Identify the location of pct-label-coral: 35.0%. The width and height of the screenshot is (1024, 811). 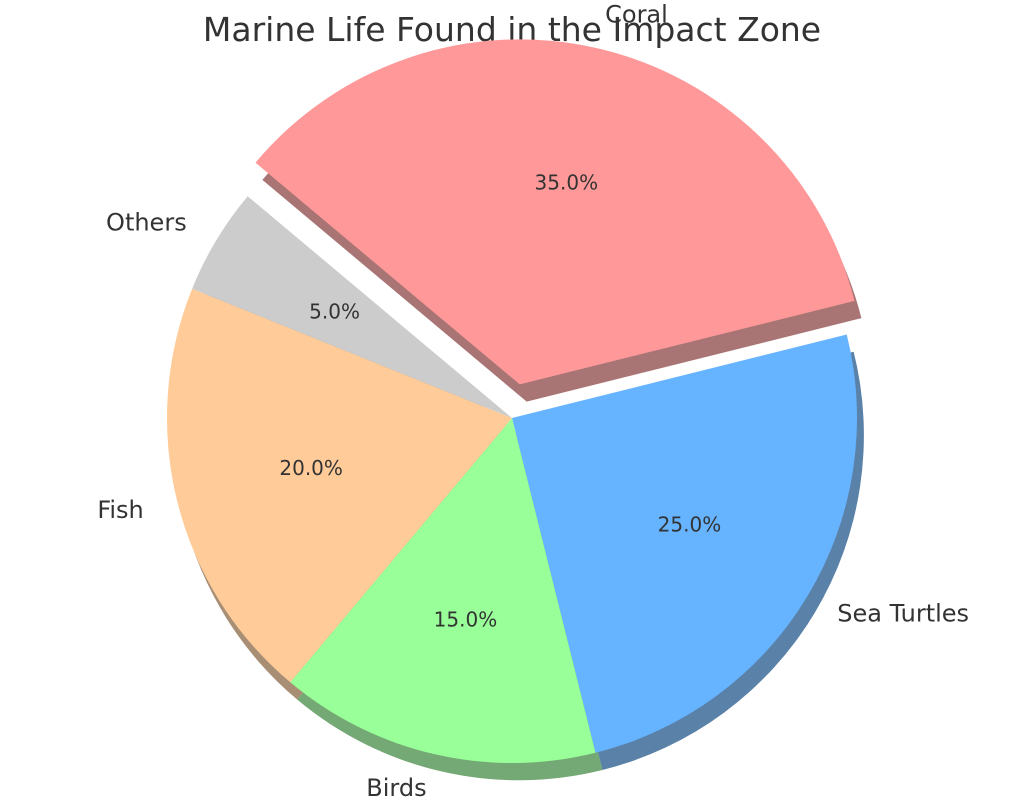
(567, 183).